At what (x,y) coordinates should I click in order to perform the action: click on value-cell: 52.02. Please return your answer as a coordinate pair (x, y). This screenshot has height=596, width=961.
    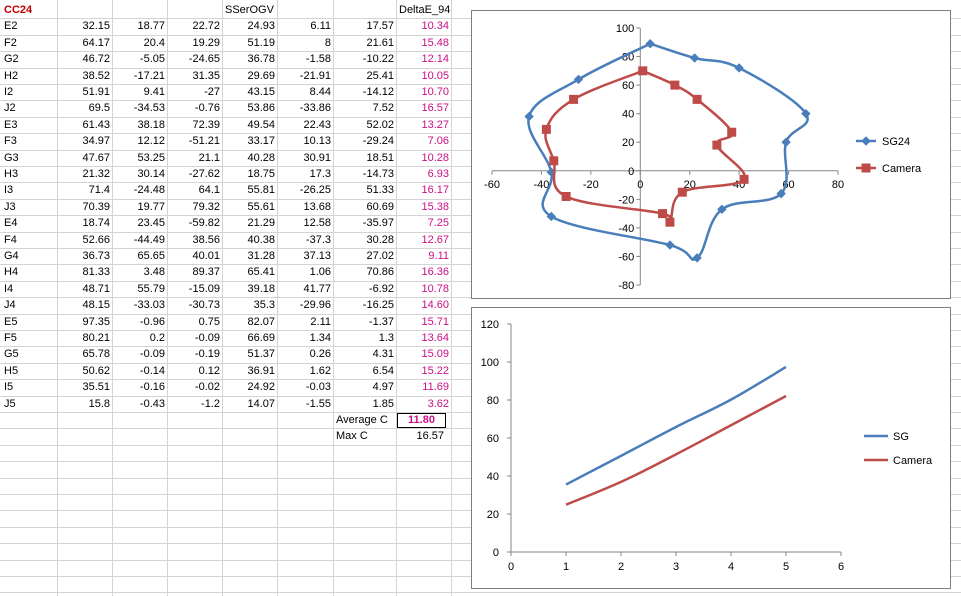
    Looking at the image, I should click on (380, 125).